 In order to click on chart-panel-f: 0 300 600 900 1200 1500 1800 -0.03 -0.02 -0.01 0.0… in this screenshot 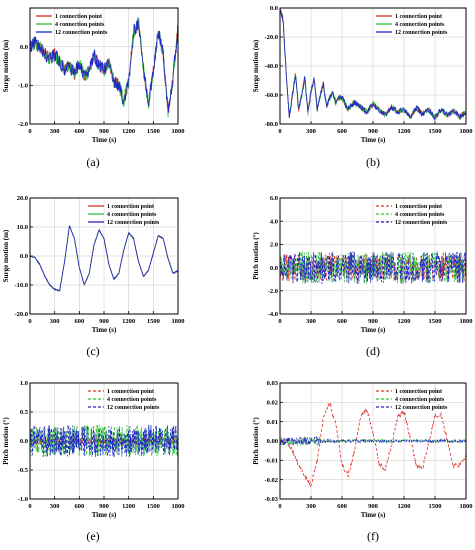, I will do `click(362, 461)`.